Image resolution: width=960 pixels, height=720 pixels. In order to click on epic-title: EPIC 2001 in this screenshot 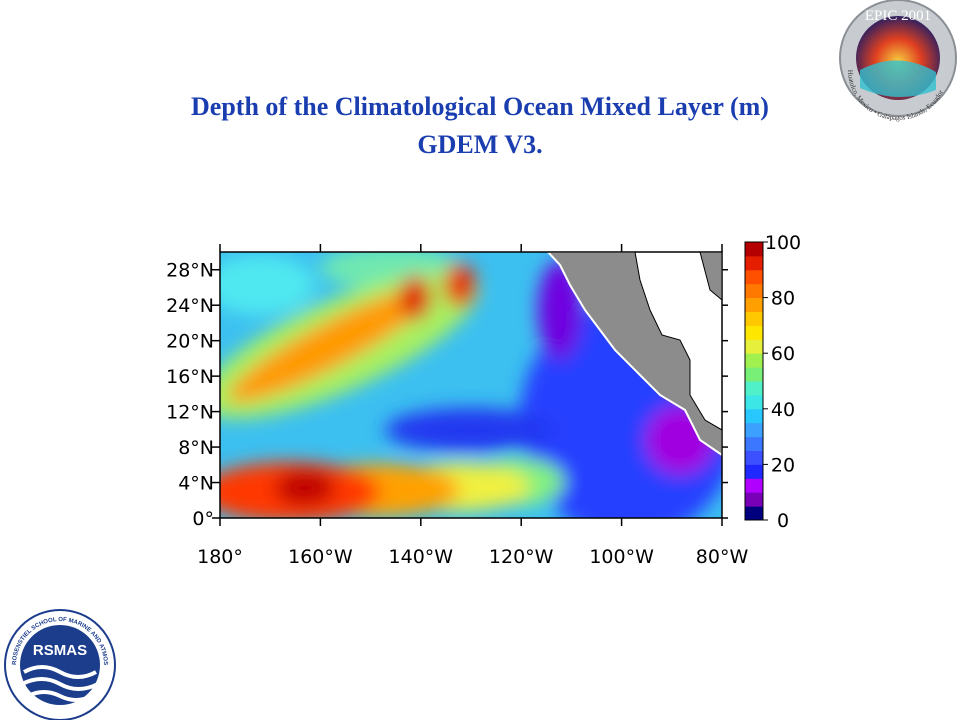, I will do `click(898, 16)`.